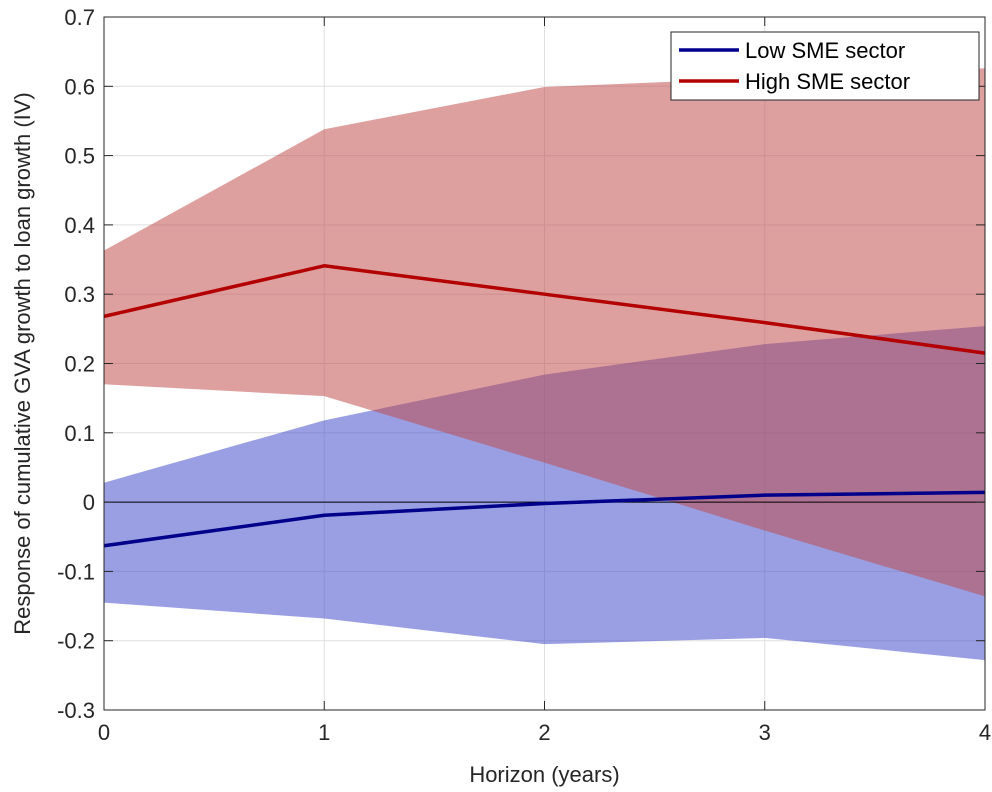 The height and width of the screenshot is (792, 992). I want to click on x-tick-label-1: 1, so click(324, 732).